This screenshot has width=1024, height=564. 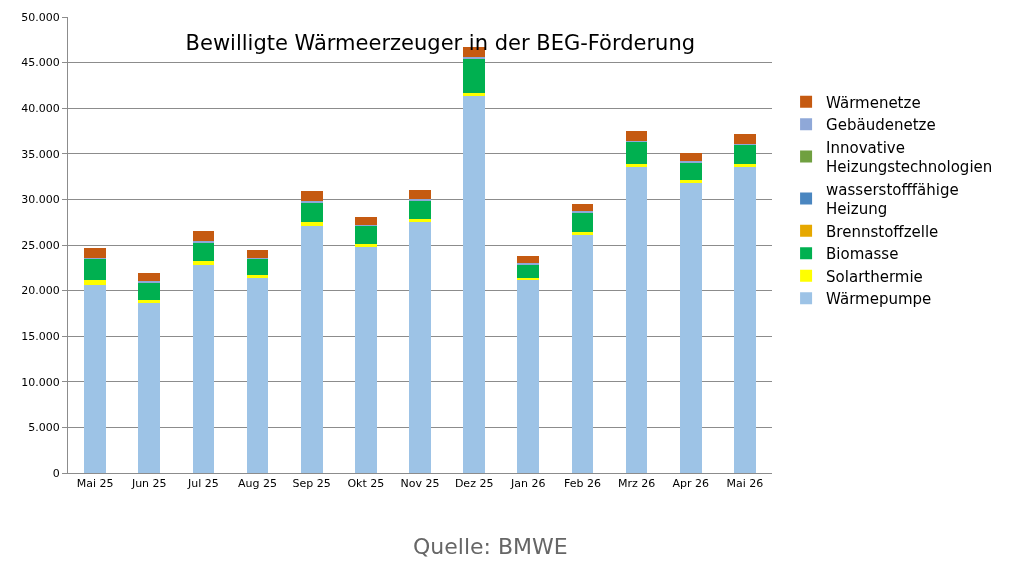 I want to click on y-tick-label: 35.000, so click(x=40, y=154).